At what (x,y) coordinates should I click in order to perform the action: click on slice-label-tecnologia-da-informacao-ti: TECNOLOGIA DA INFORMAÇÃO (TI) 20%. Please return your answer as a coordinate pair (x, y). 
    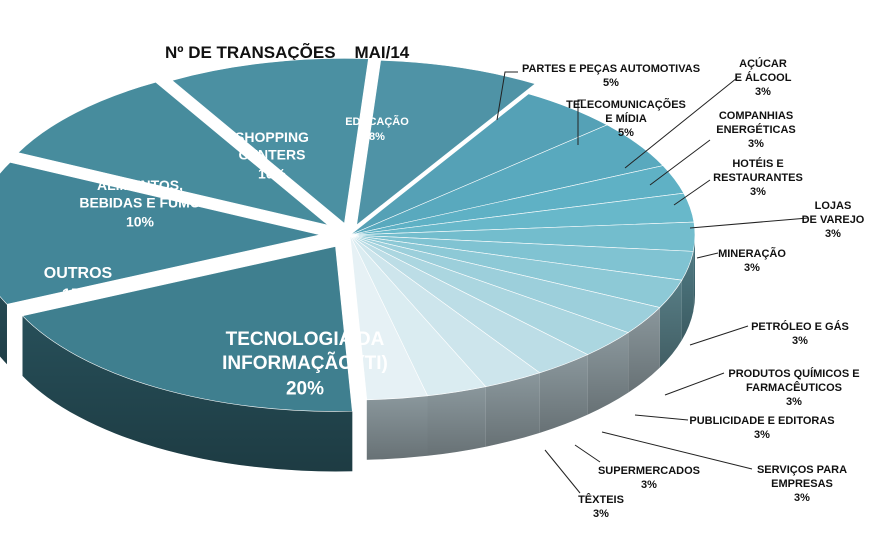
    Looking at the image, I should click on (305, 364).